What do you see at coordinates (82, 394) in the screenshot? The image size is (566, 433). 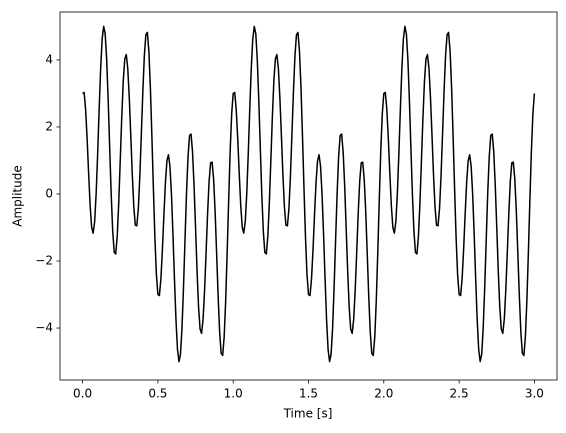 I see `x-tick-label: 0.0` at bounding box center [82, 394].